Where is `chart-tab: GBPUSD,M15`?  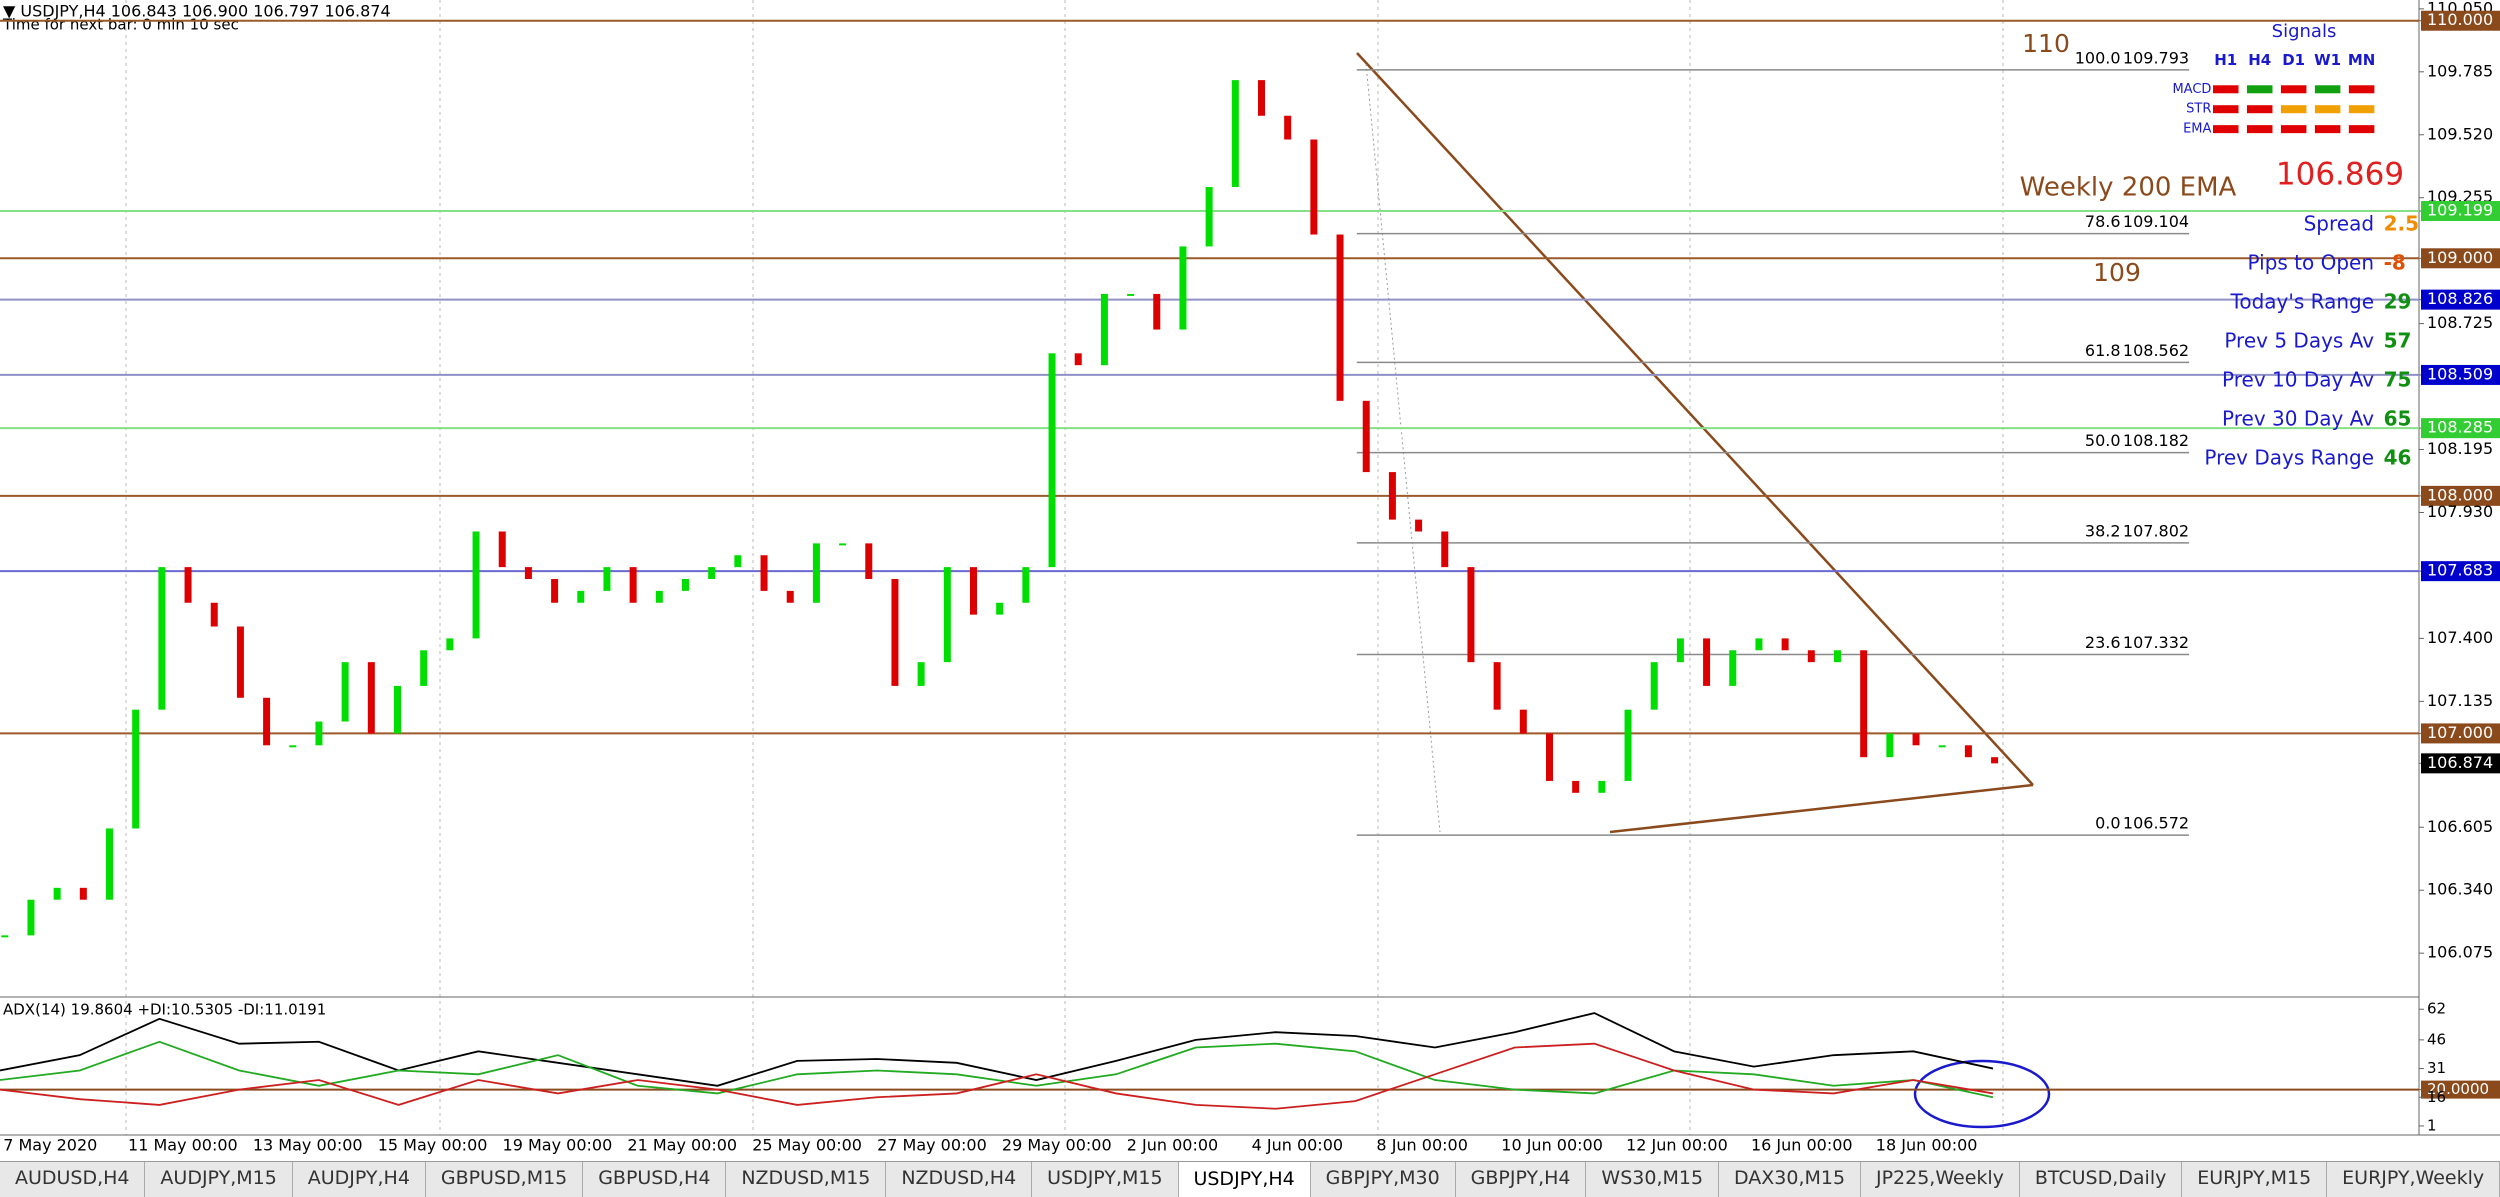
chart-tab: GBPUSD,M15 is located at coordinates (505, 1179).